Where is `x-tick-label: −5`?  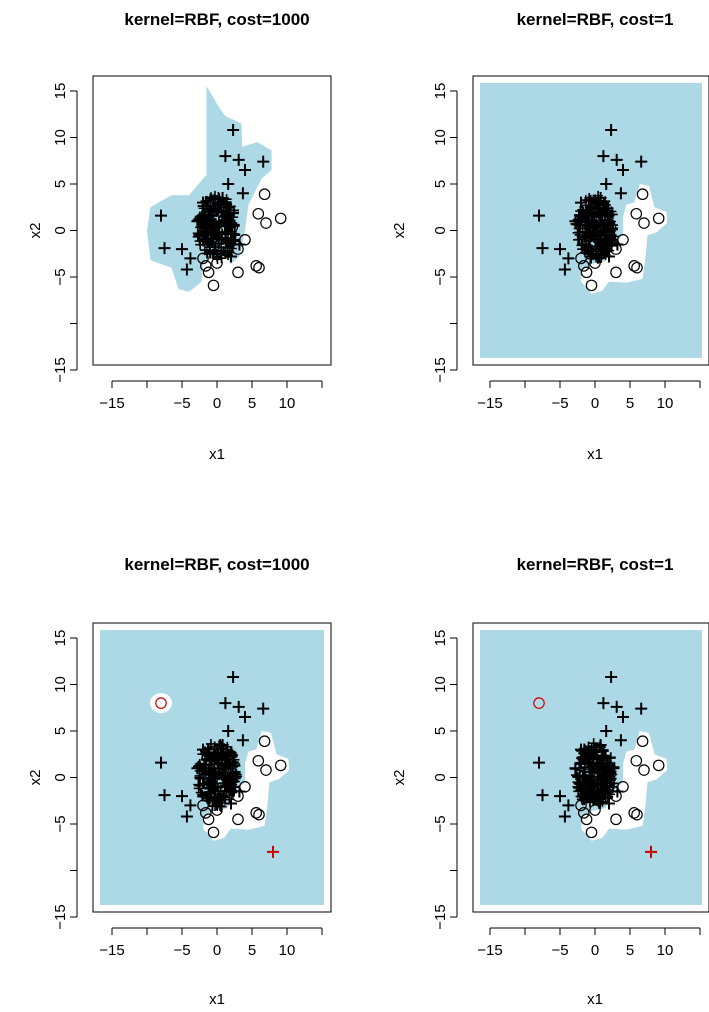 x-tick-label: −5 is located at coordinates (559, 403).